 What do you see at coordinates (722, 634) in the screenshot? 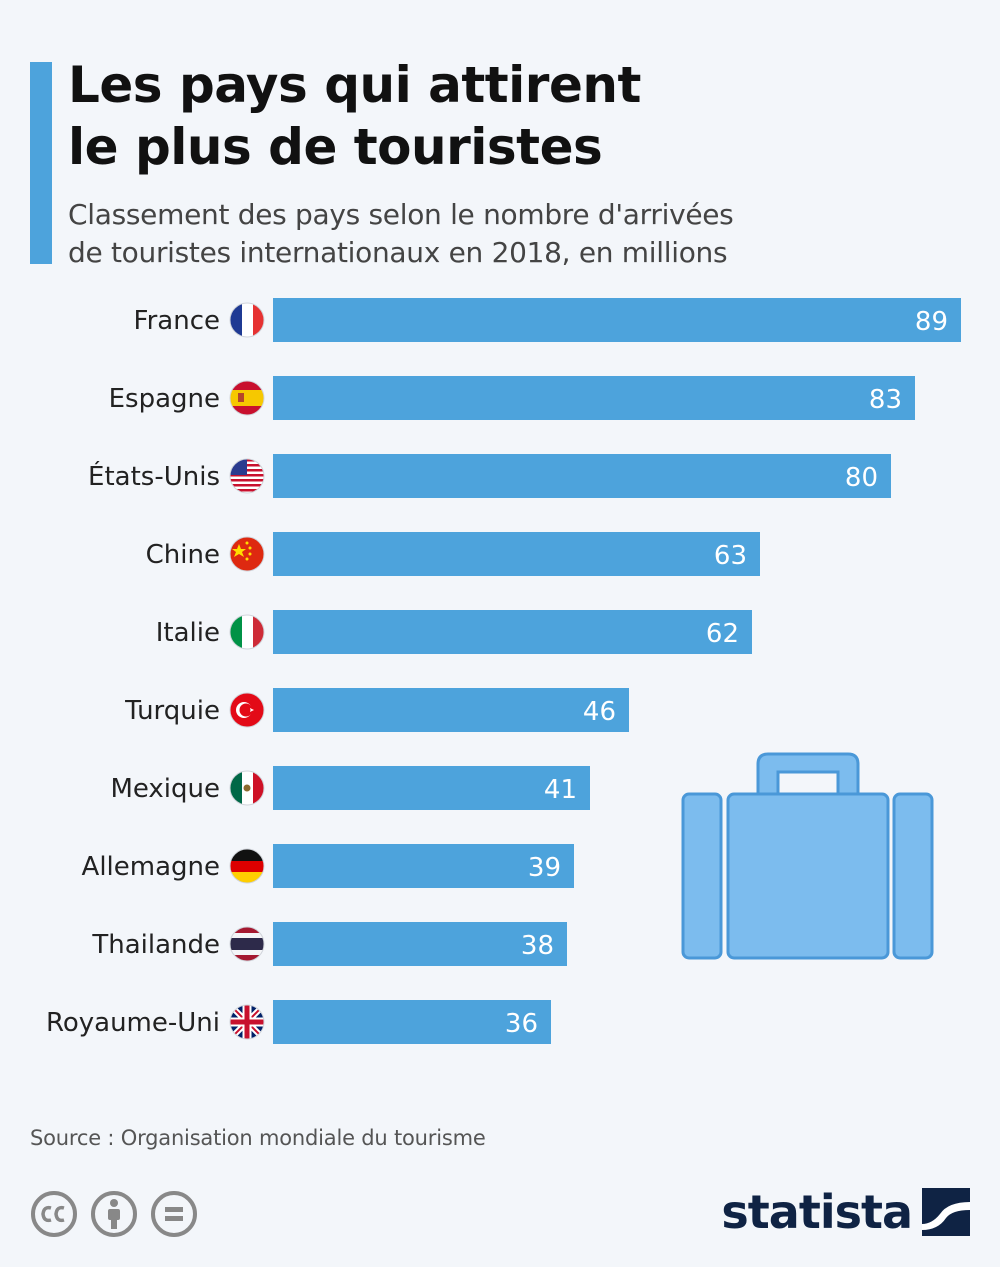
I see `bar-value-label: 62` at bounding box center [722, 634].